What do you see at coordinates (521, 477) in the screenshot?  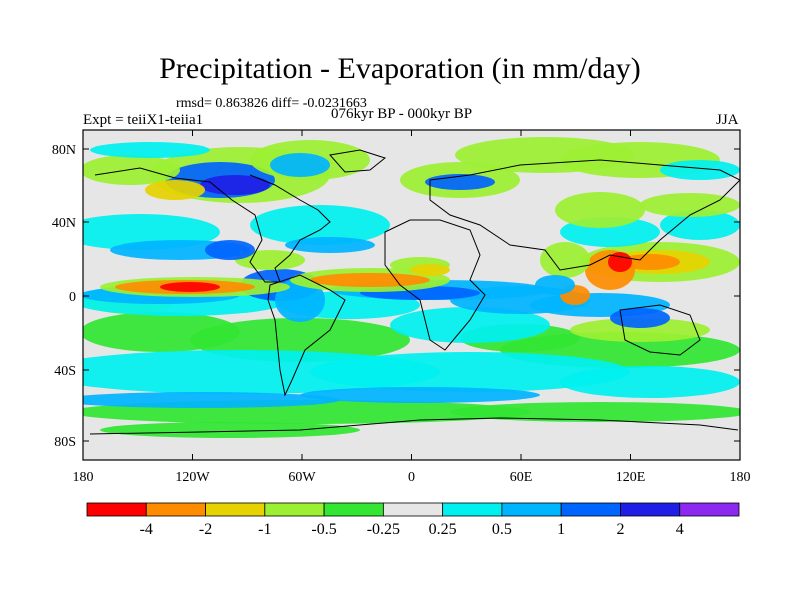 I see `lon-tick-label: 60E` at bounding box center [521, 477].